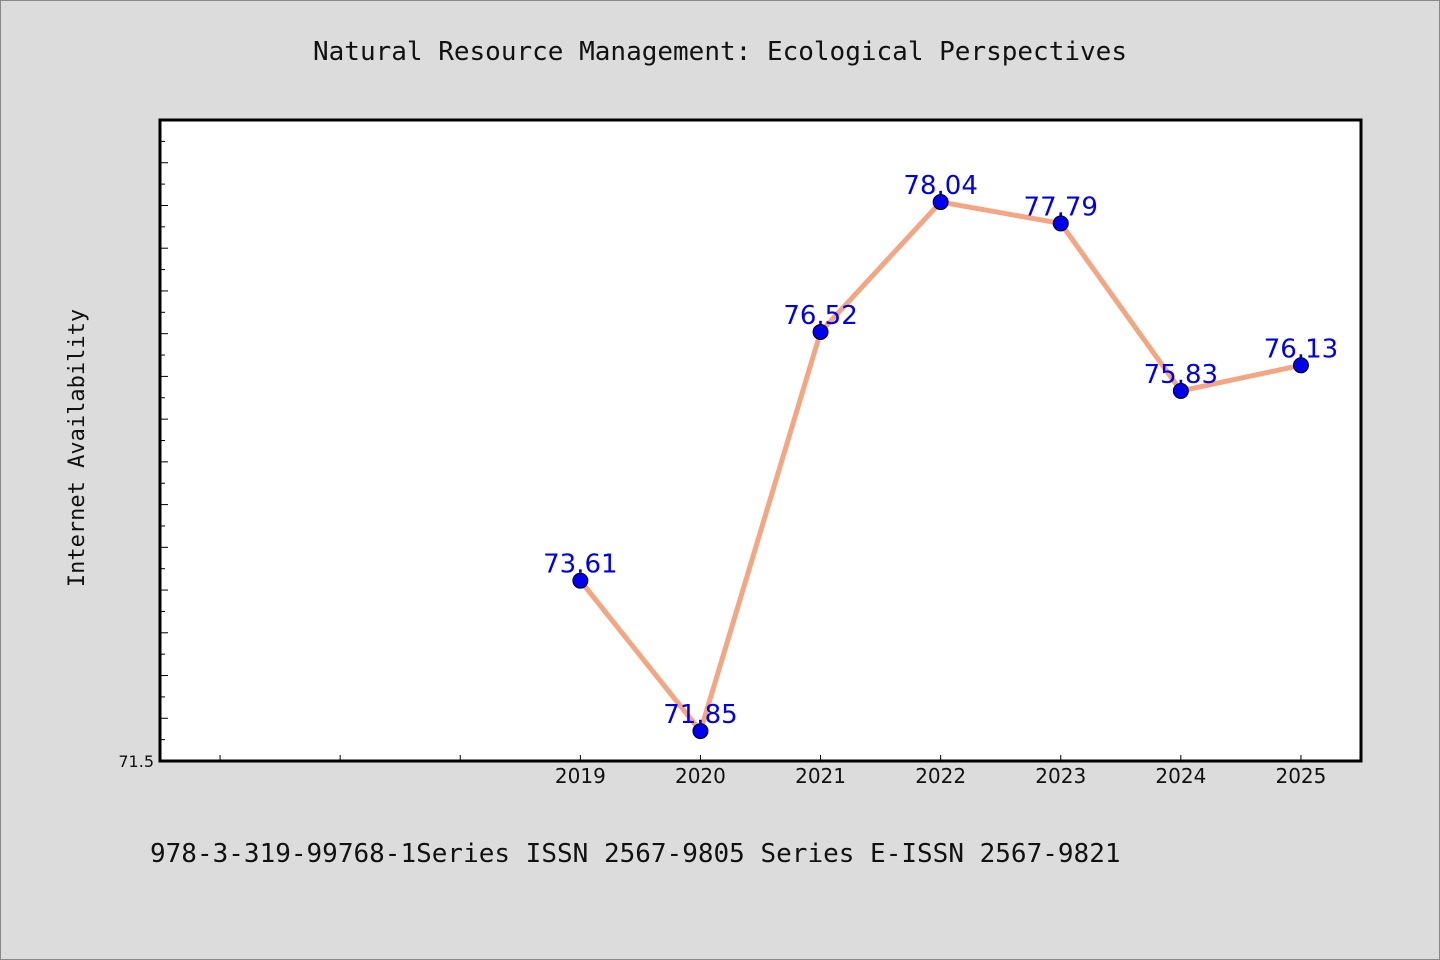 The height and width of the screenshot is (960, 1440). Describe the element at coordinates (772, 771) in the screenshot. I see `x-axis-ticks: 2019 2020 2021 2022 2023 2024 2025` at that location.